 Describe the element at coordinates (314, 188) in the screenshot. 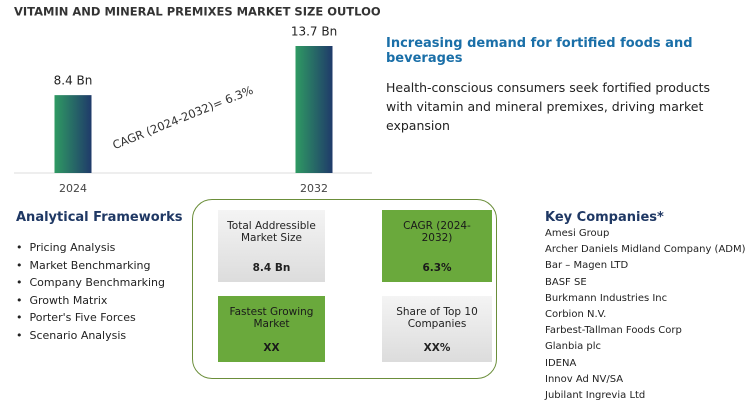

I see `x-tick-label: 2032` at that location.